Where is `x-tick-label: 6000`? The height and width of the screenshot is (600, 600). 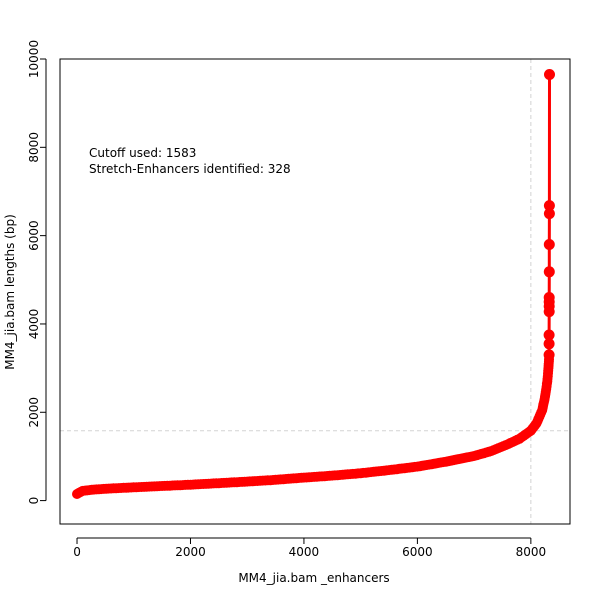 x-tick-label: 6000 is located at coordinates (417, 552).